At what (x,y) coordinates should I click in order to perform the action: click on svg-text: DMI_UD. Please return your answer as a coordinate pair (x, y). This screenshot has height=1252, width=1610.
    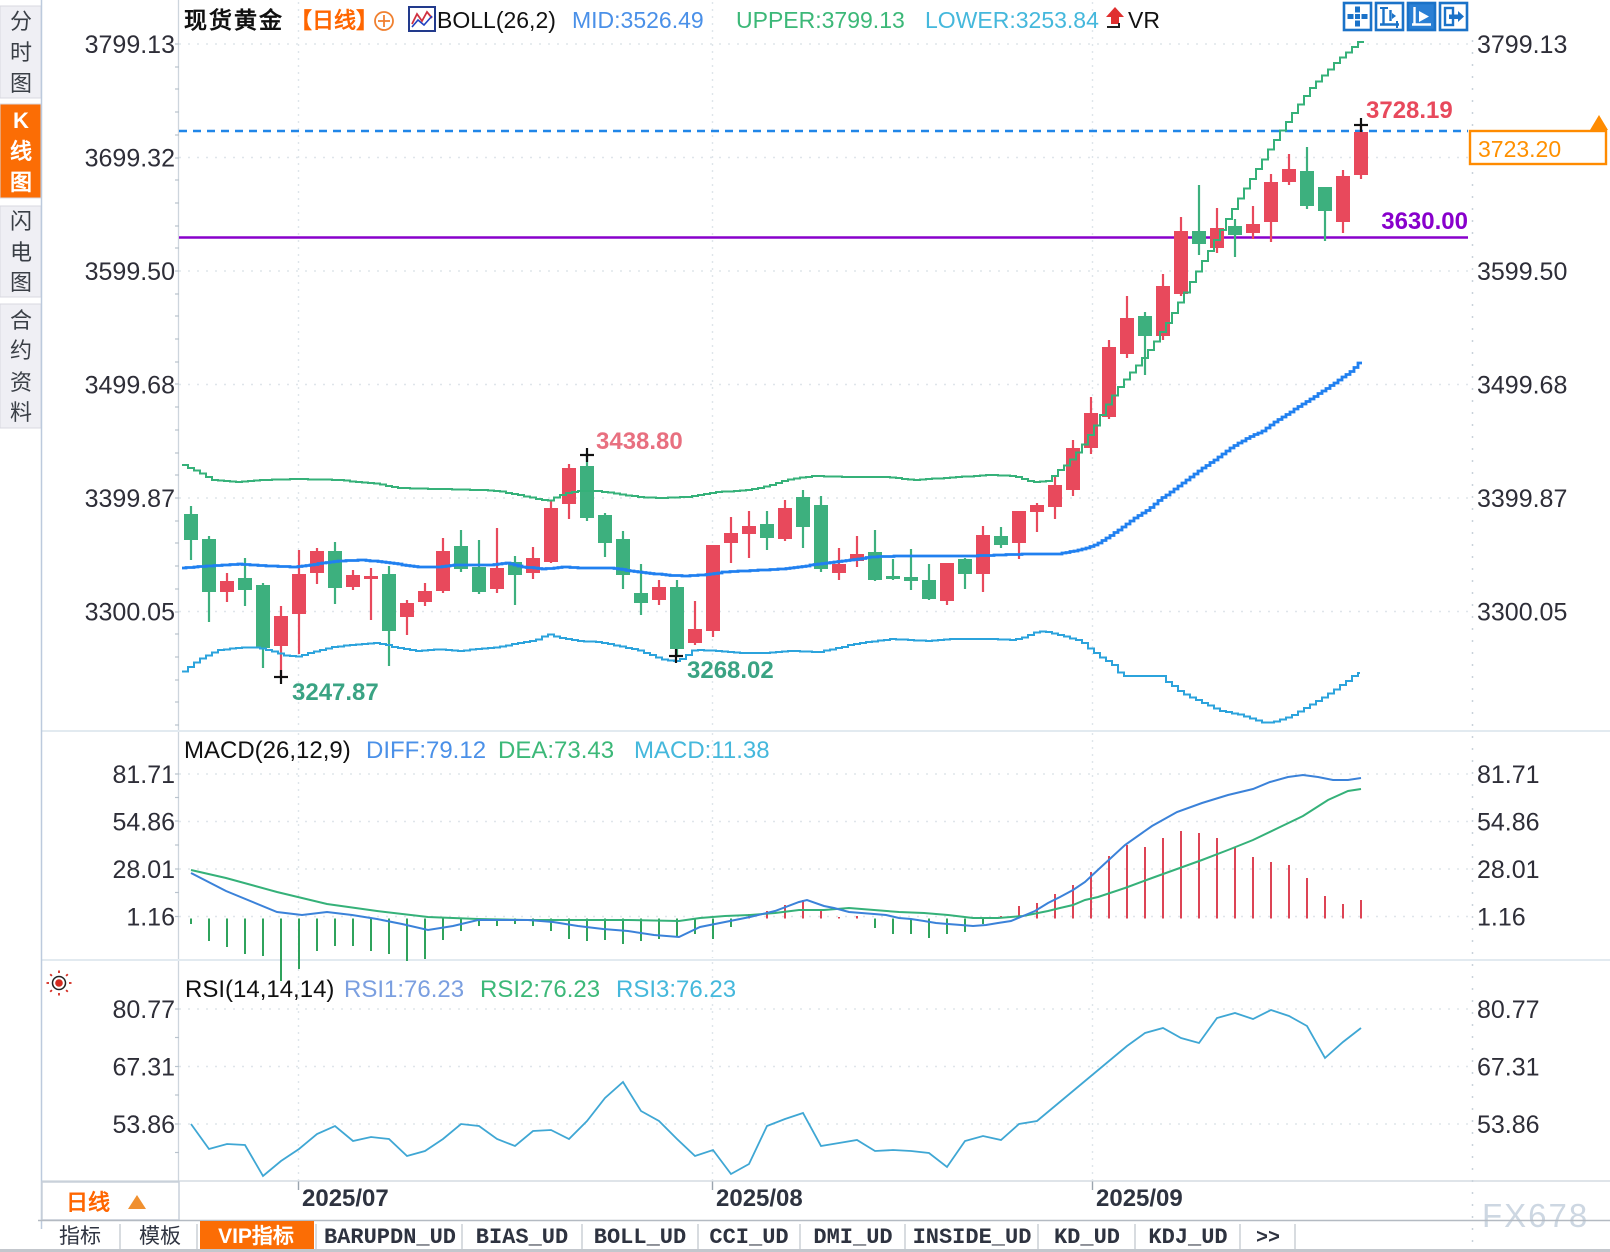
    Looking at the image, I should click on (852, 1237).